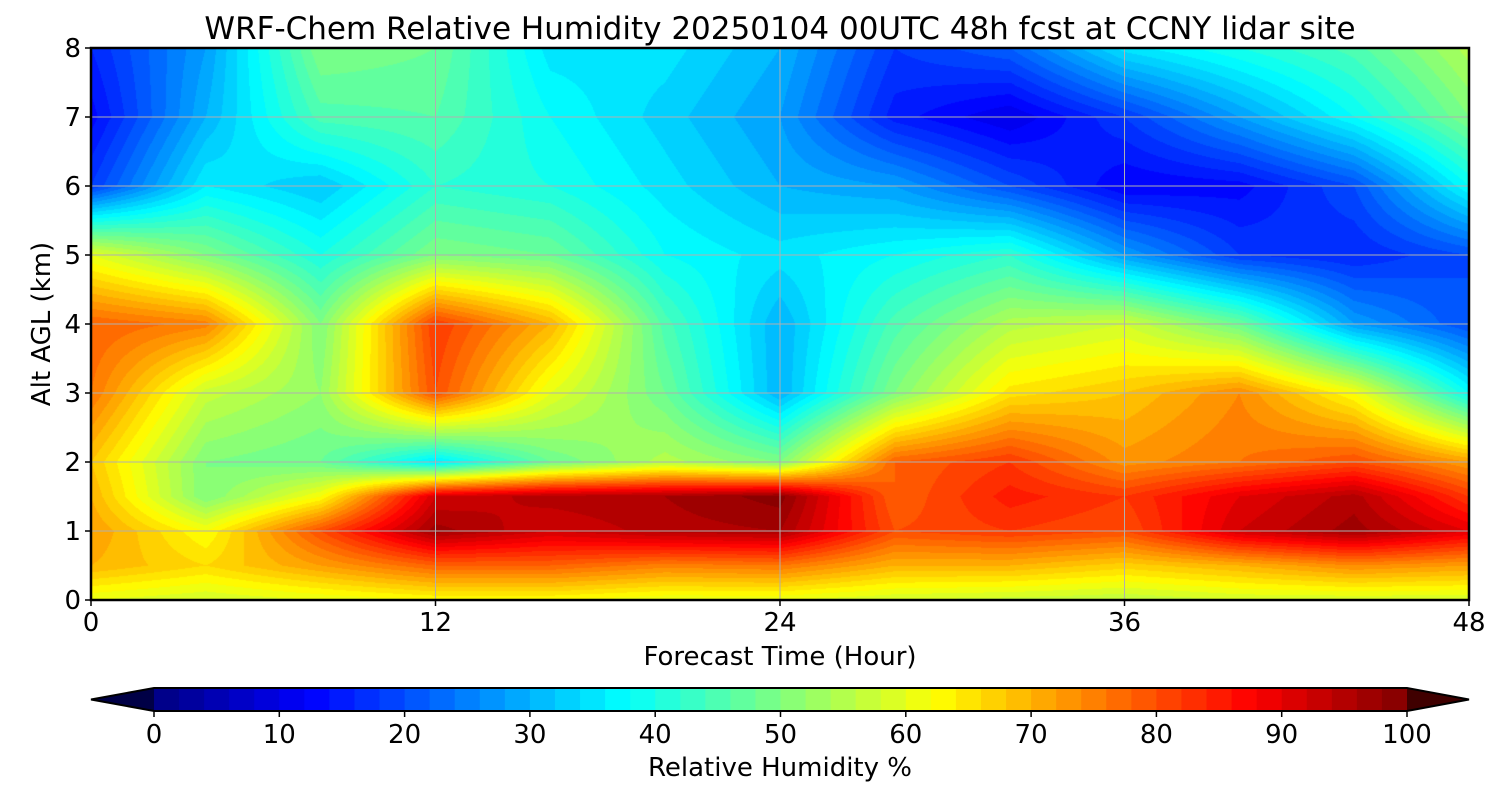 This screenshot has height=800, width=1500. Describe the element at coordinates (404, 735) in the screenshot. I see `colorbar-tick-label: 20` at that location.